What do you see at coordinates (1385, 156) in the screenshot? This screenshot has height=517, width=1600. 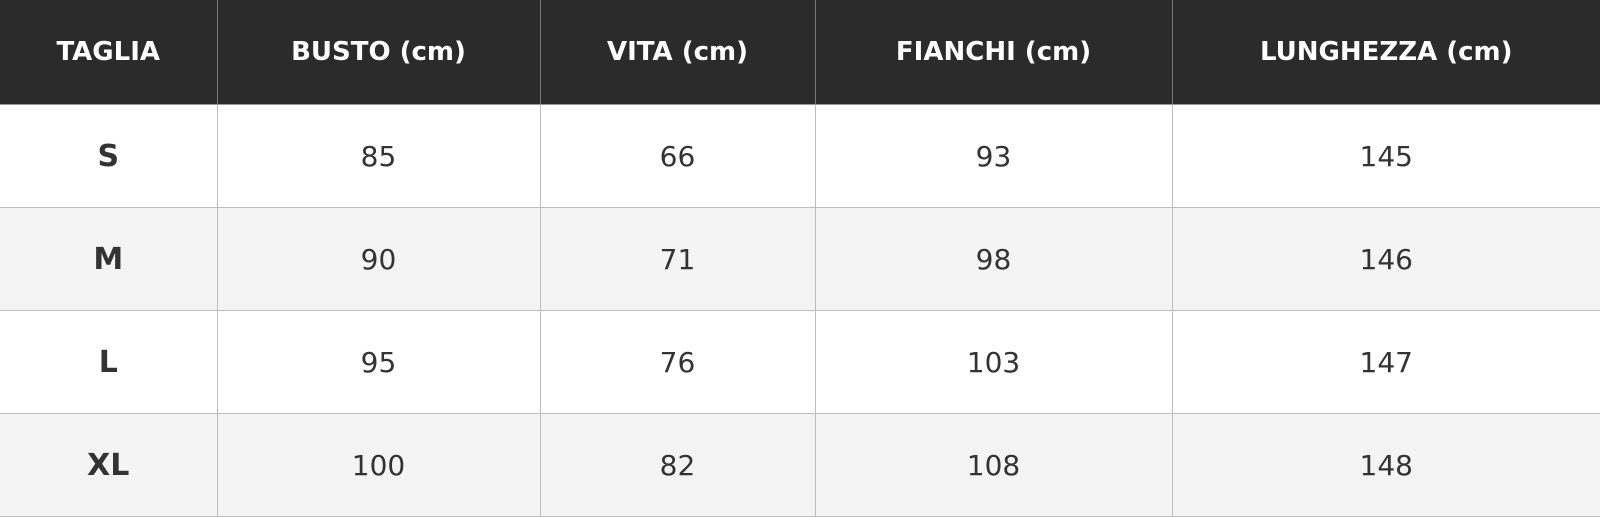 I see `measure-cell: 145` at bounding box center [1385, 156].